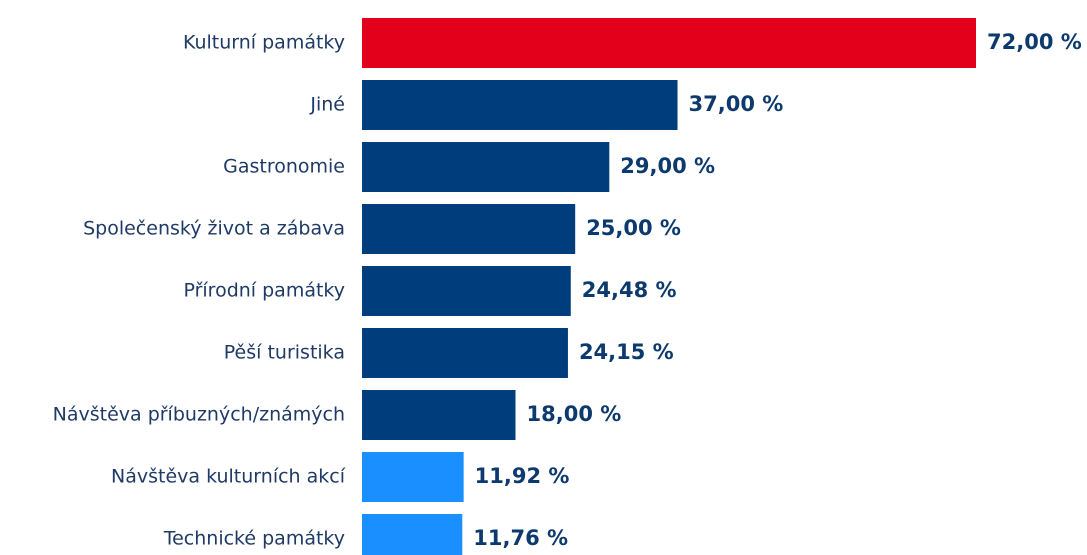  Describe the element at coordinates (284, 167) in the screenshot. I see `category-label: Gastronomie` at that location.